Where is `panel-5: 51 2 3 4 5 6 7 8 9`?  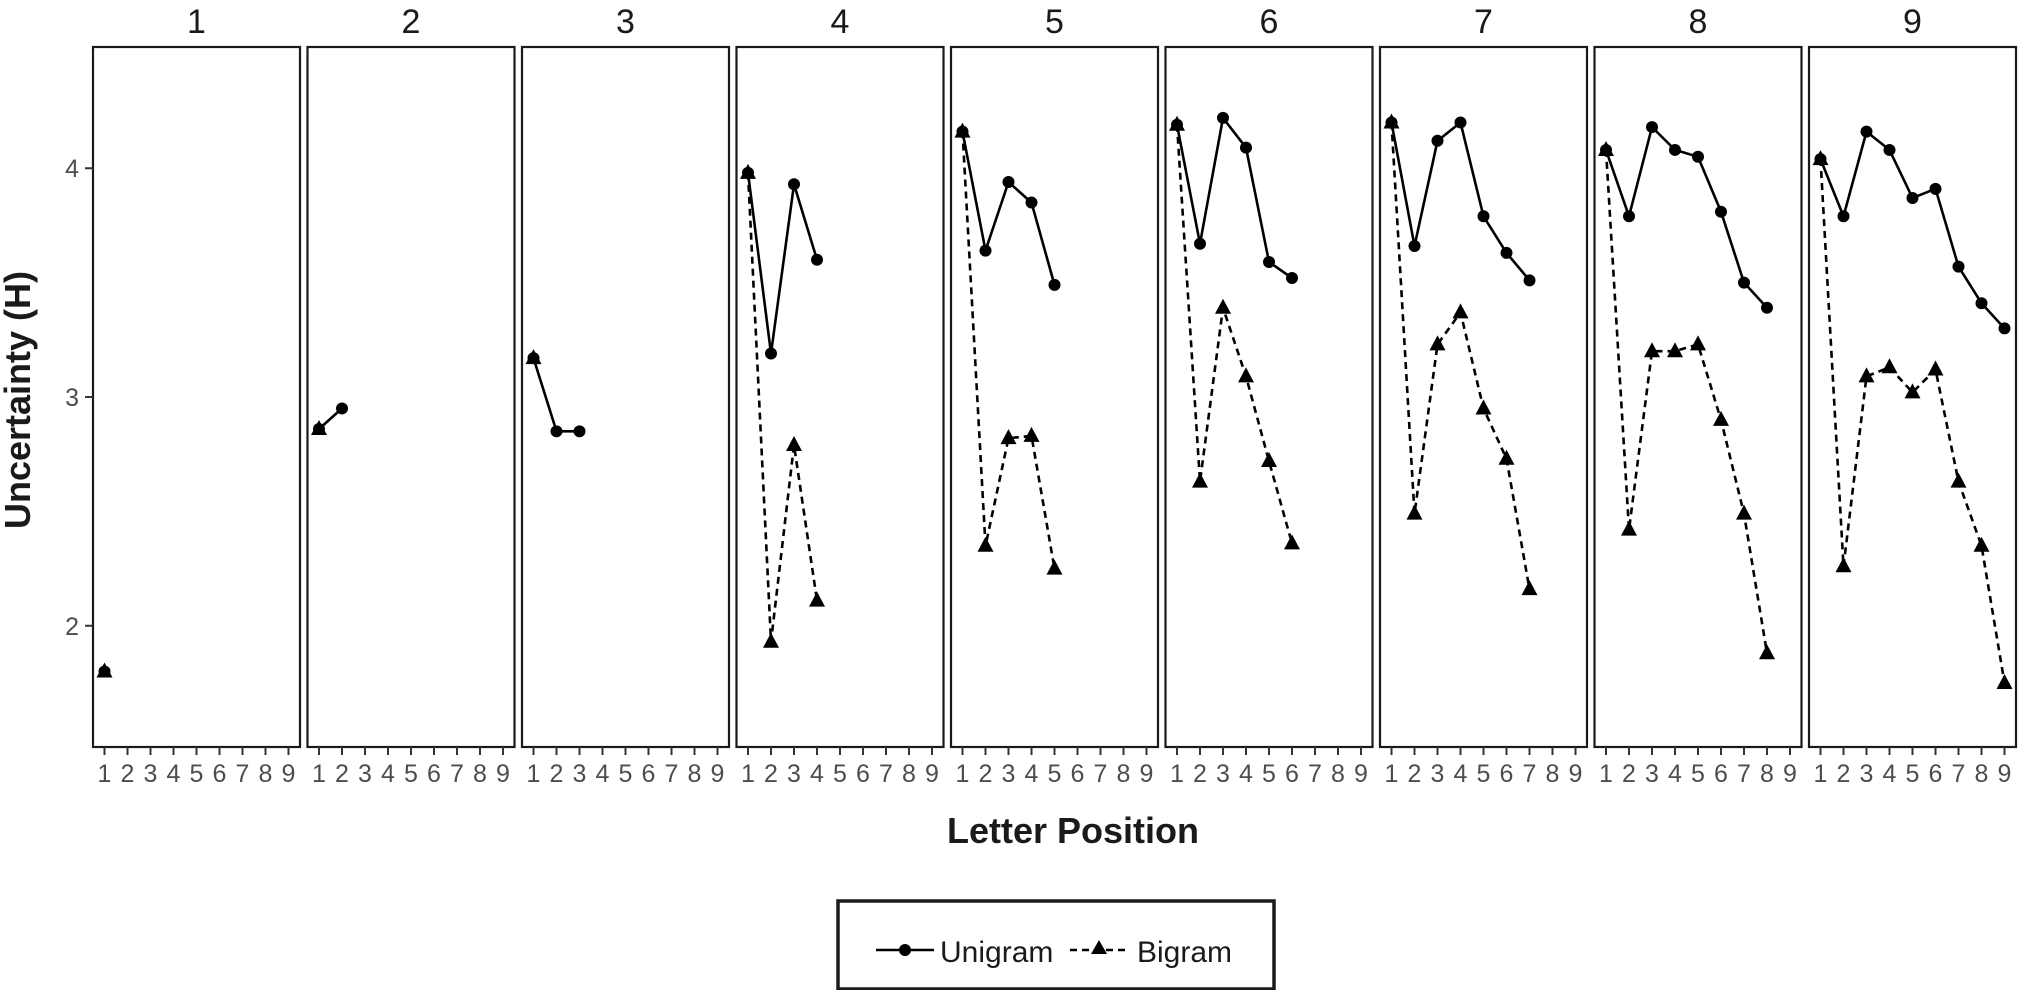
panel-5: 51 2 3 4 5 6 7 8 9 is located at coordinates (1054, 395).